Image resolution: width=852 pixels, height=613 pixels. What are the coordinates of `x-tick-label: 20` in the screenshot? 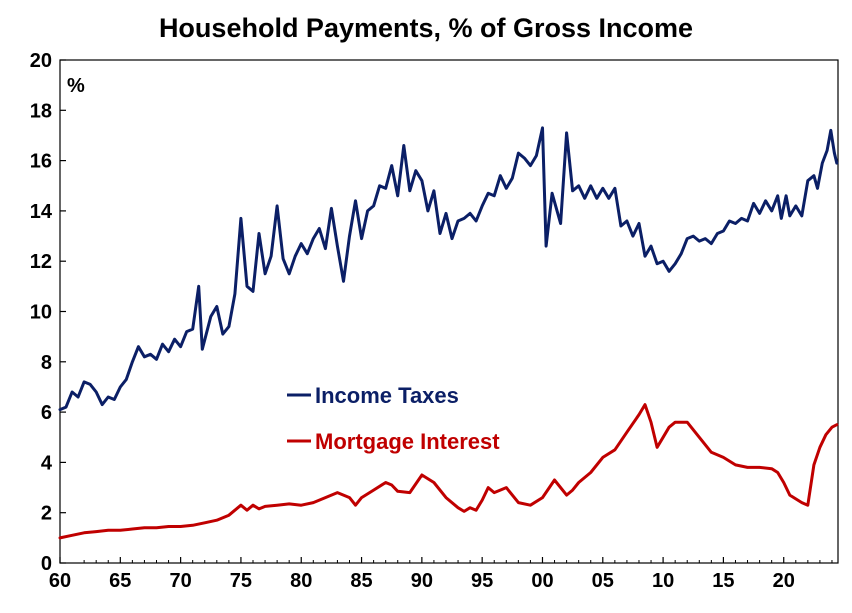 It's located at (784, 581).